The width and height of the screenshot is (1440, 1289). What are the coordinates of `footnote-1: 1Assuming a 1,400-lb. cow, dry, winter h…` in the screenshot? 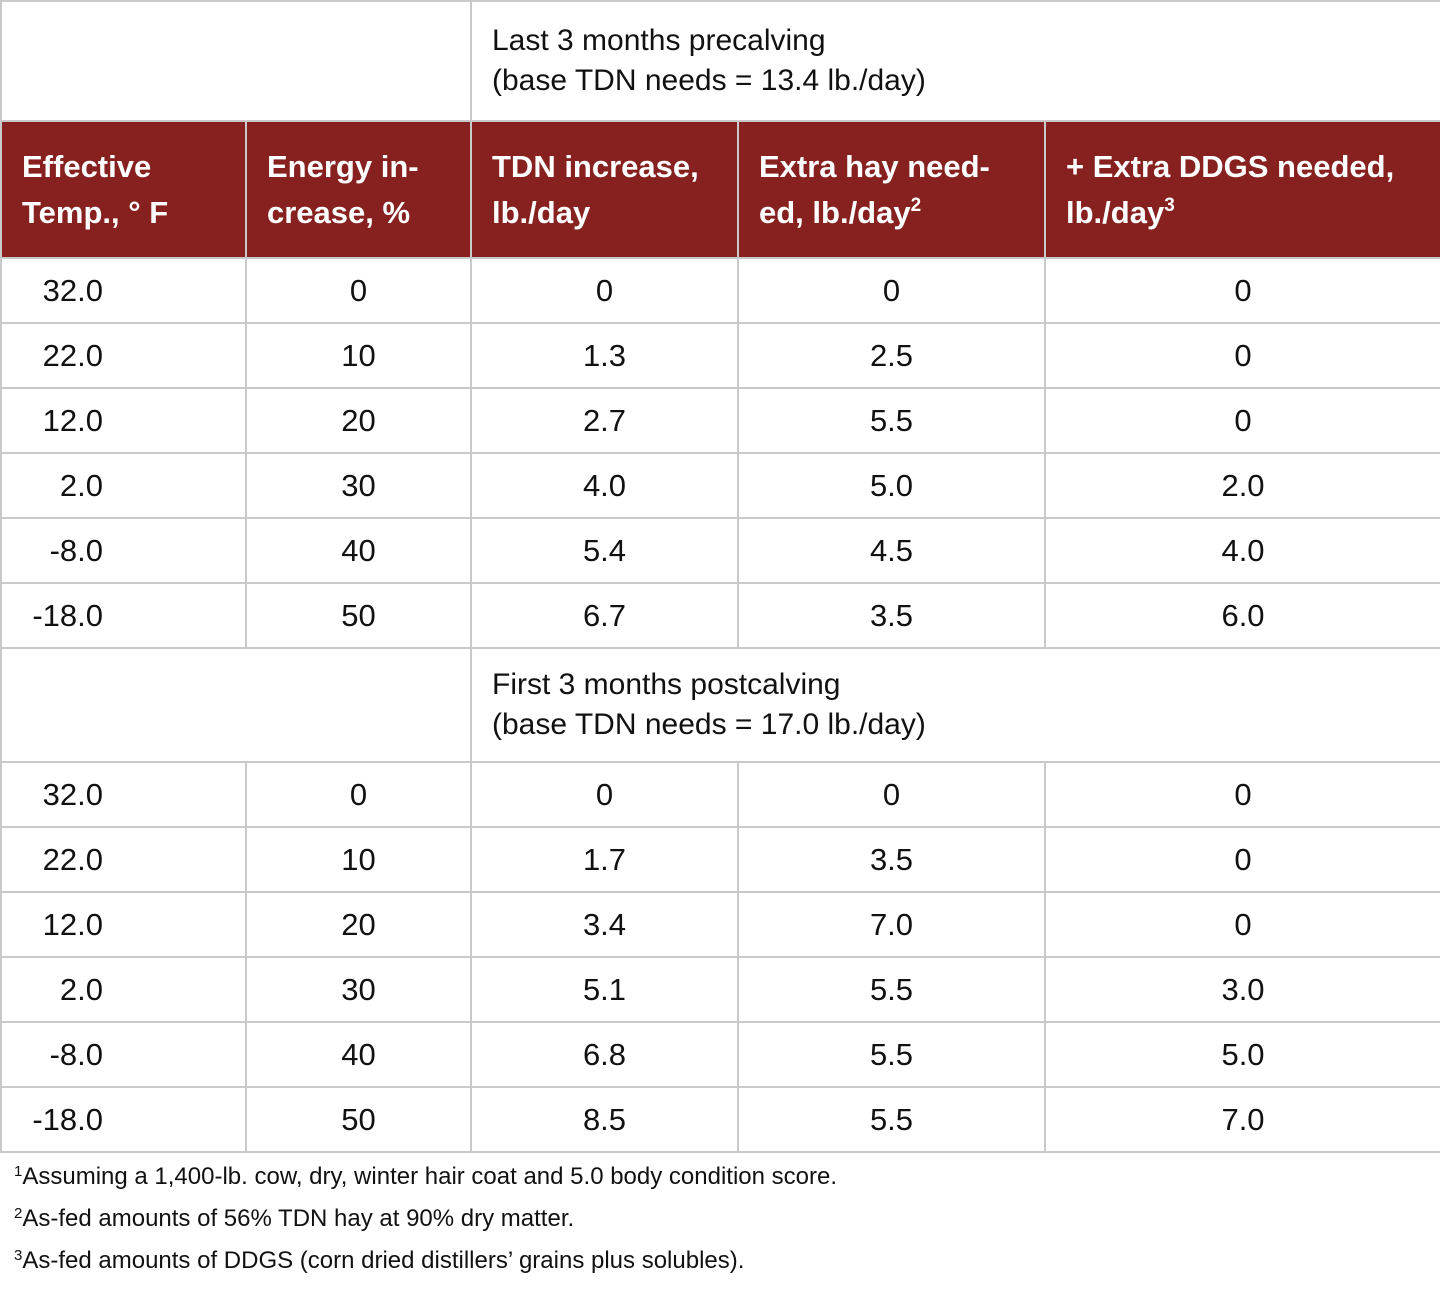 It's located at (727, 1177).